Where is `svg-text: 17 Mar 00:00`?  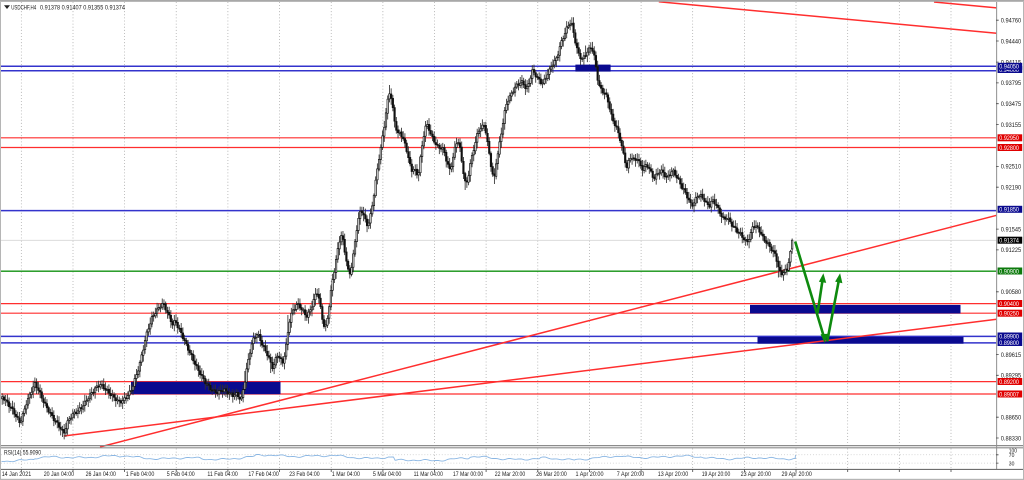
svg-text: 17 Mar 00:00 is located at coordinates (468, 474).